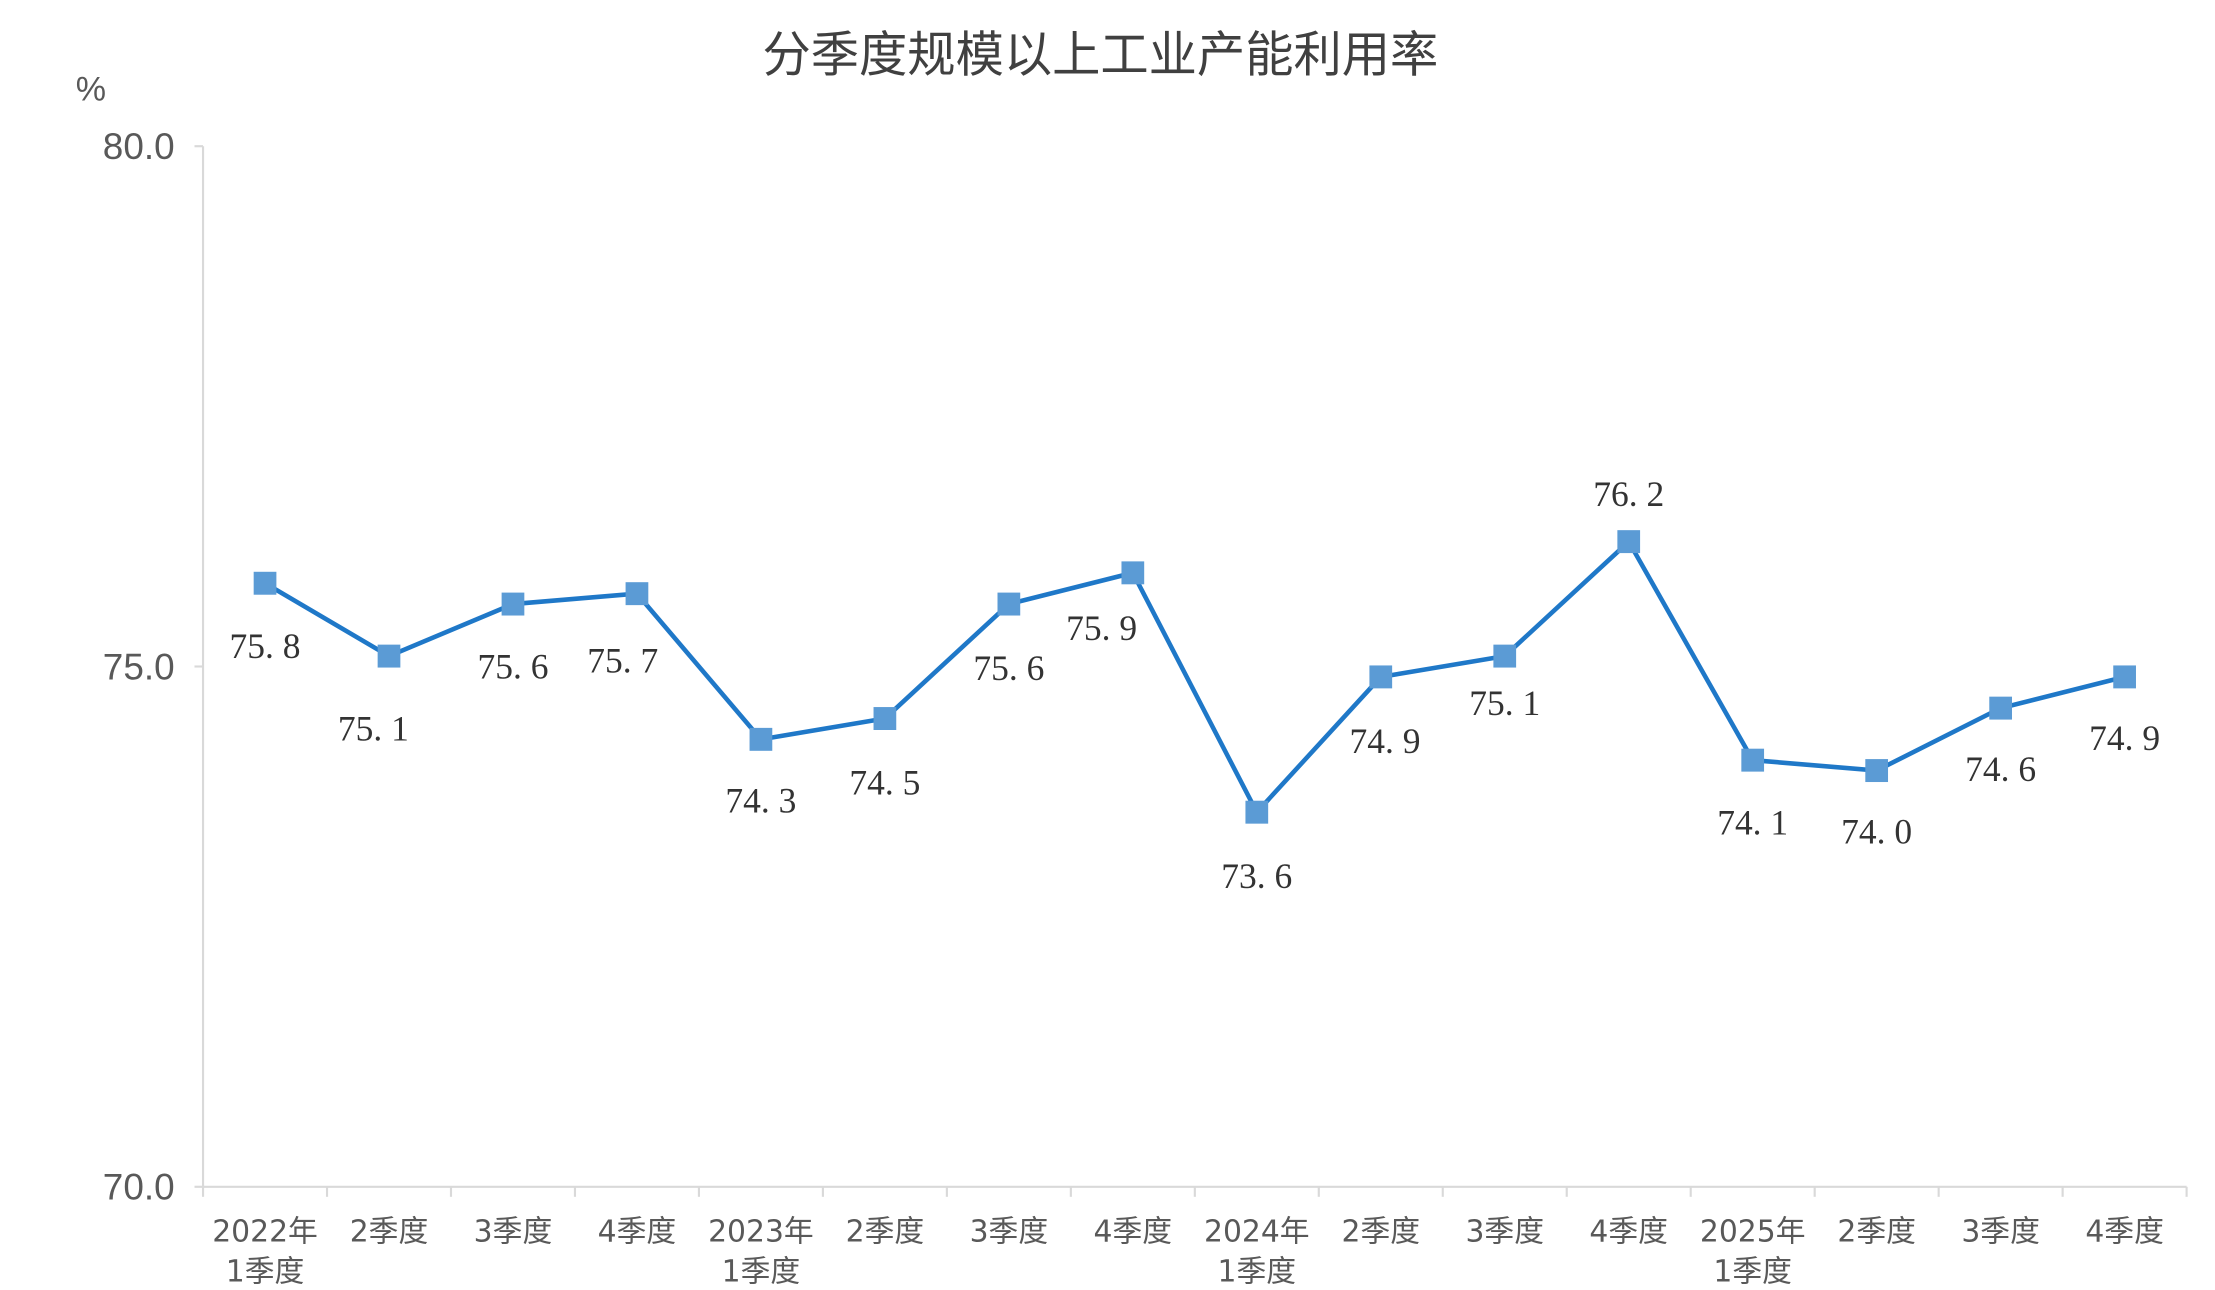  Describe the element at coordinates (1753, 1231) in the screenshot. I see `x-tick-label: 2025年` at that location.